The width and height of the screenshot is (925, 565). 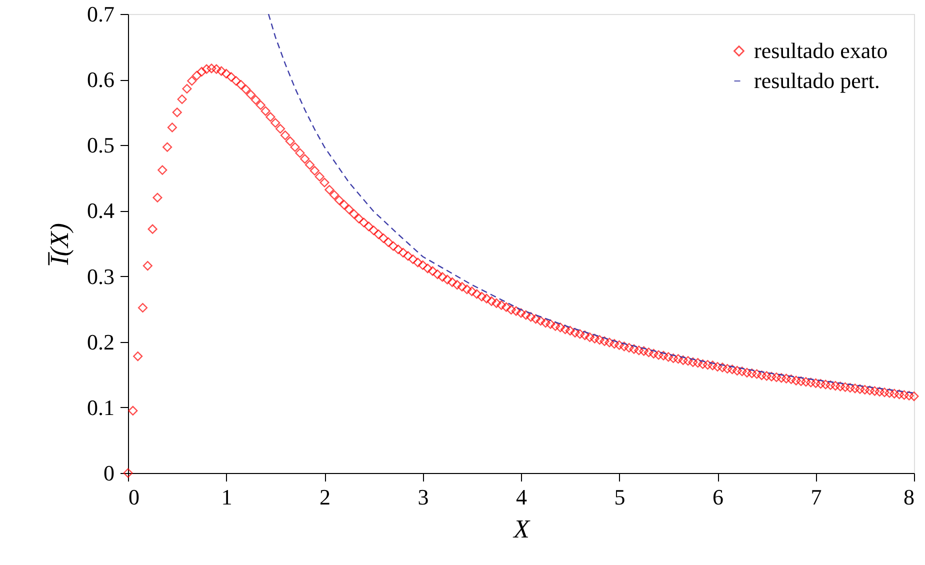 What do you see at coordinates (59, 244) in the screenshot?
I see `y-axis-title: I̅(X)` at bounding box center [59, 244].